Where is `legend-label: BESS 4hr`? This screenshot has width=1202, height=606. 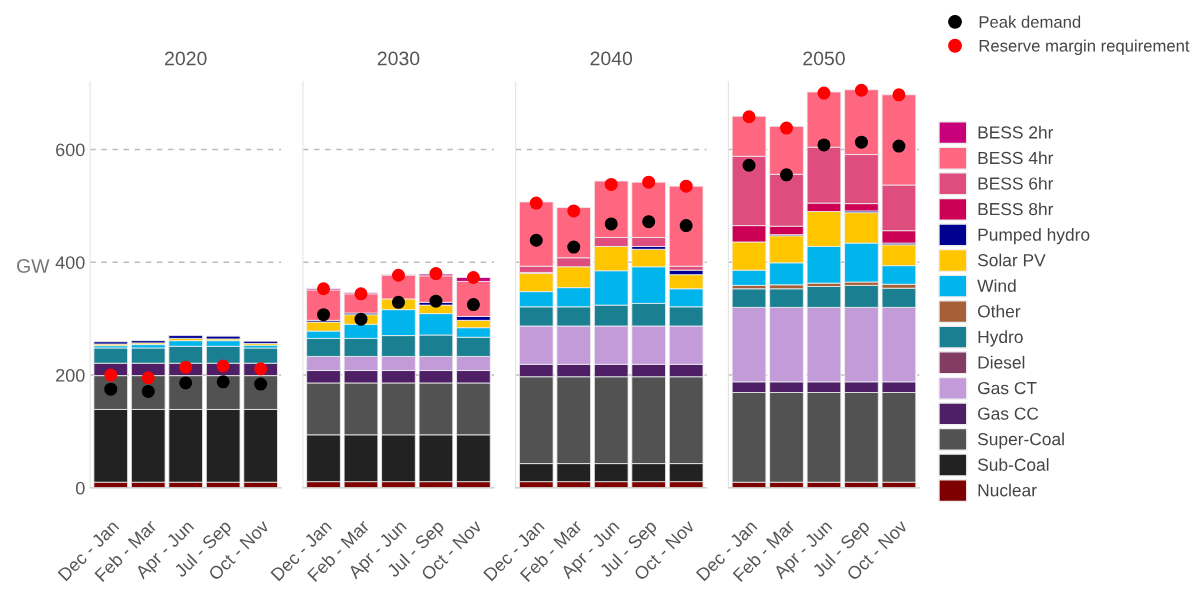 legend-label: BESS 4hr is located at coordinates (1016, 158).